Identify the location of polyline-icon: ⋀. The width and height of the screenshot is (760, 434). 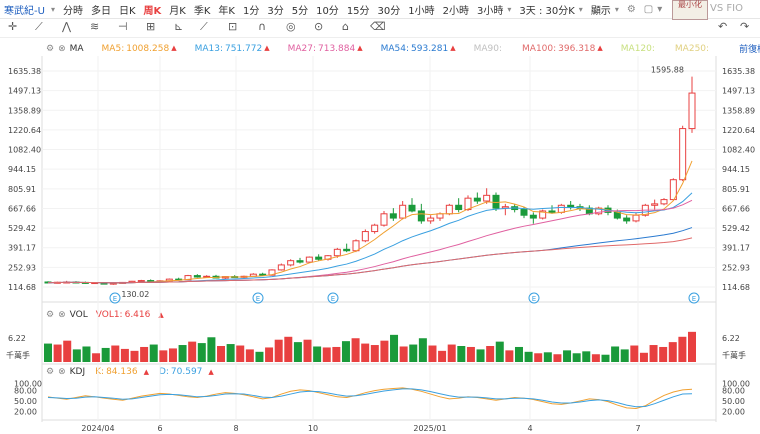
(67, 26).